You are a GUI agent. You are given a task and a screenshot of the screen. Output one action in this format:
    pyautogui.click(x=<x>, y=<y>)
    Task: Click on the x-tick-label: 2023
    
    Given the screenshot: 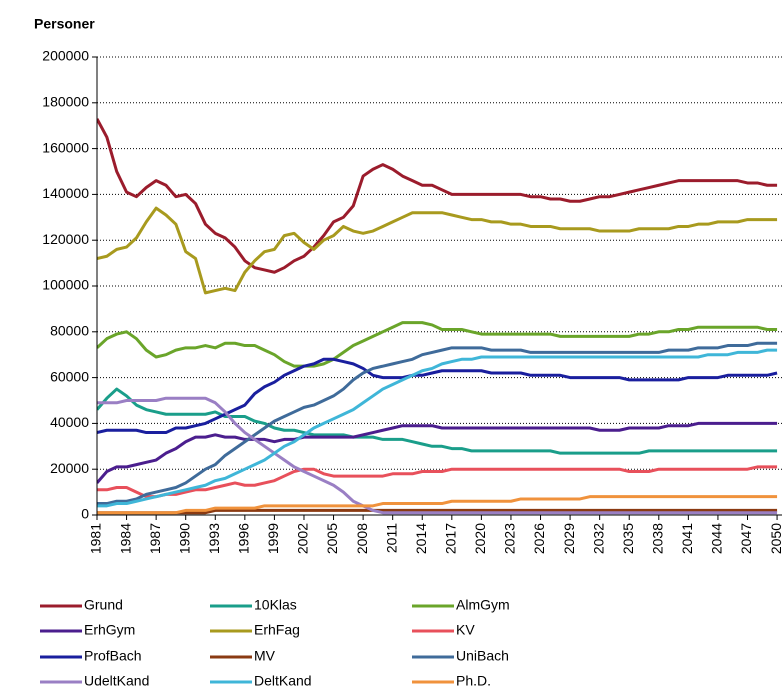 What is the action you would take?
    pyautogui.click(x=510, y=538)
    